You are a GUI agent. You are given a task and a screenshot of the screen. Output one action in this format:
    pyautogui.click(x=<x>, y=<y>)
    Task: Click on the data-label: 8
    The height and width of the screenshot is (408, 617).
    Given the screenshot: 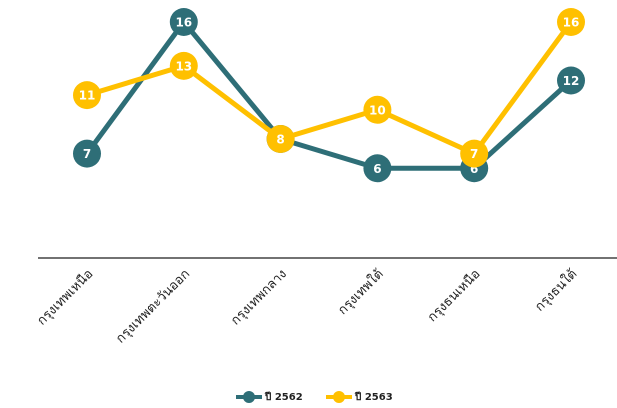 What is the action you would take?
    pyautogui.click(x=280, y=140)
    